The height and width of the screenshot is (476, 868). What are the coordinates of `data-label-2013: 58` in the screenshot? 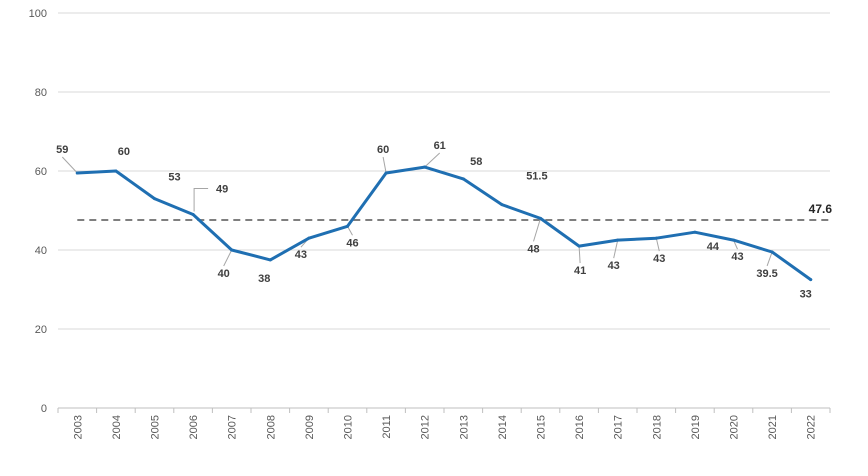 It's located at (476, 162).